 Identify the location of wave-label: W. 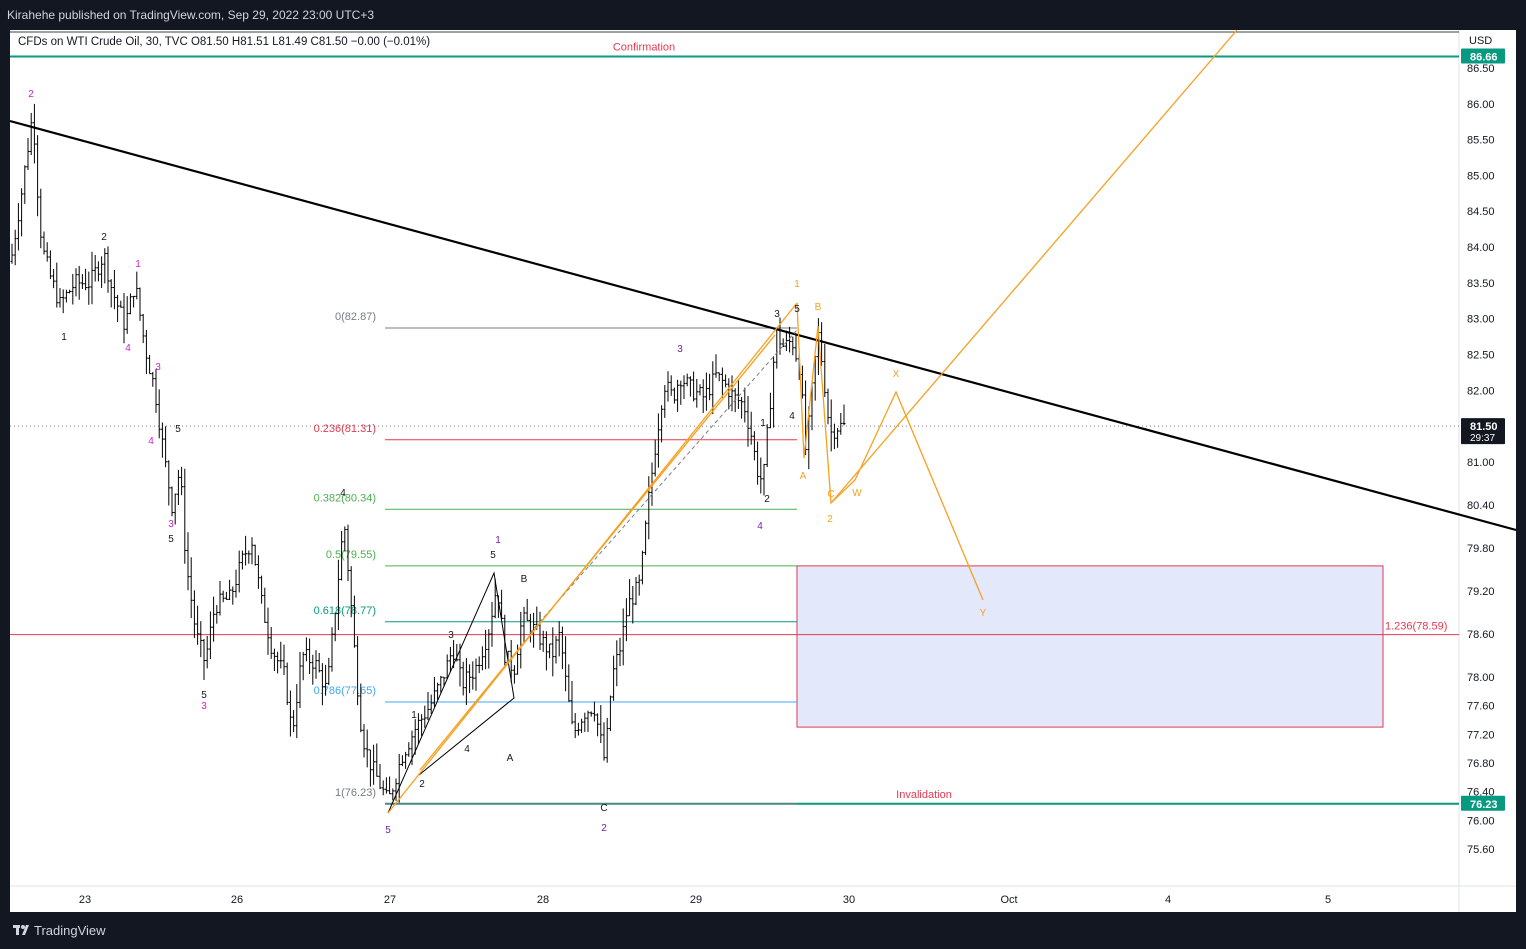
(857, 493).